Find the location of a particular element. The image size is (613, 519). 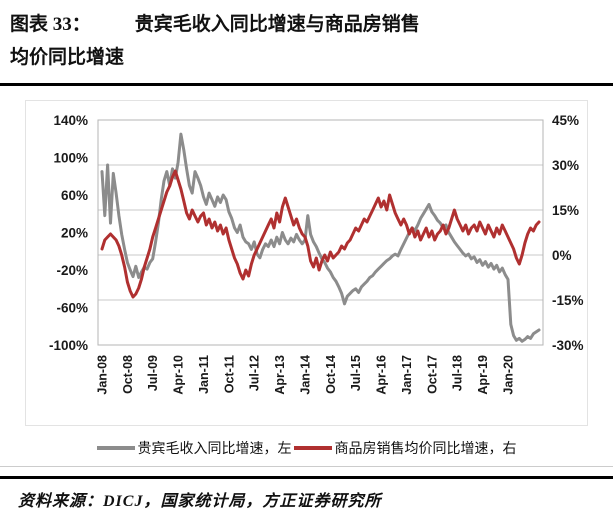

title-divider is located at coordinates (306, 84).